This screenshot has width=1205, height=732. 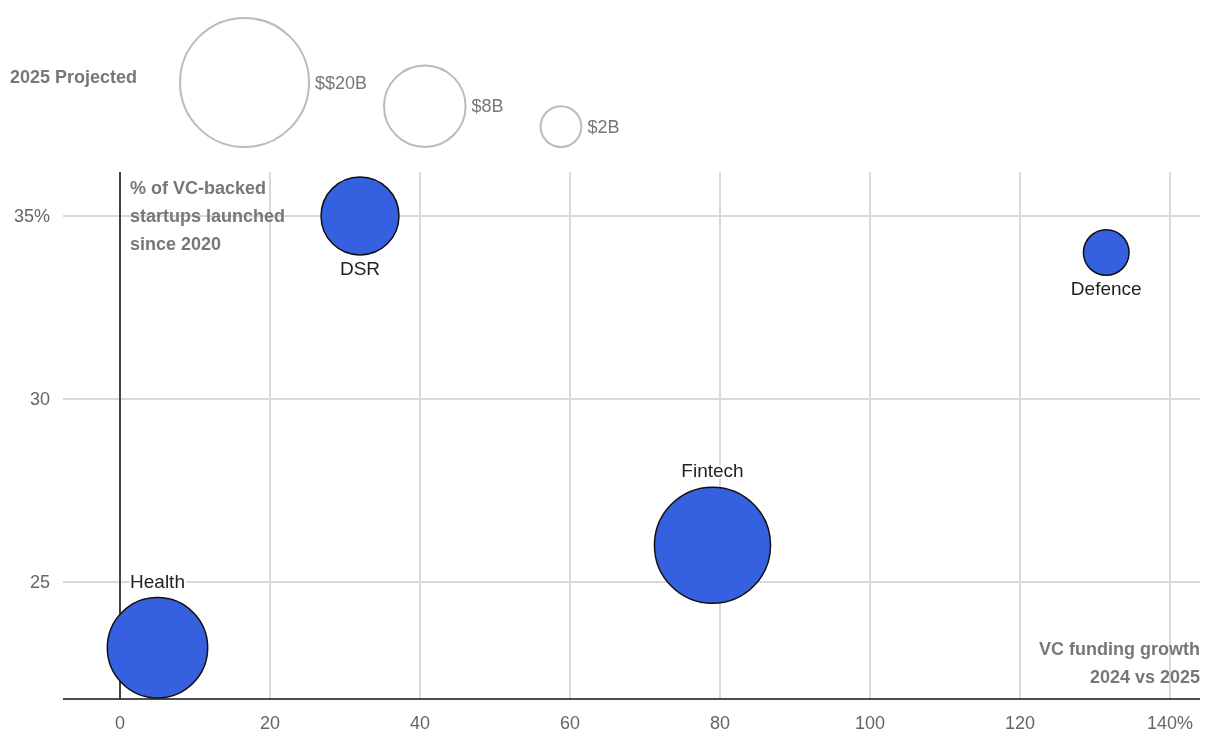 I want to click on x-tick-label: 0, so click(x=120, y=722).